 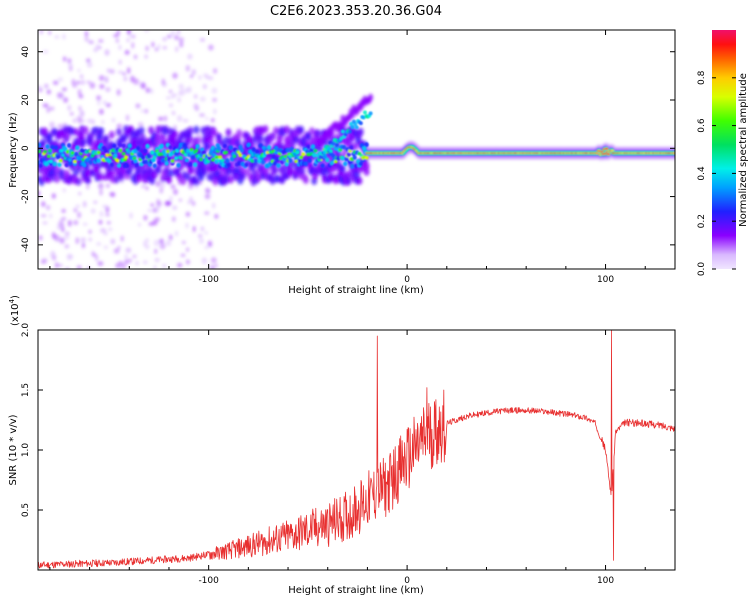 I want to click on spectrogram-ytick-label: 20, so click(x=26, y=100).